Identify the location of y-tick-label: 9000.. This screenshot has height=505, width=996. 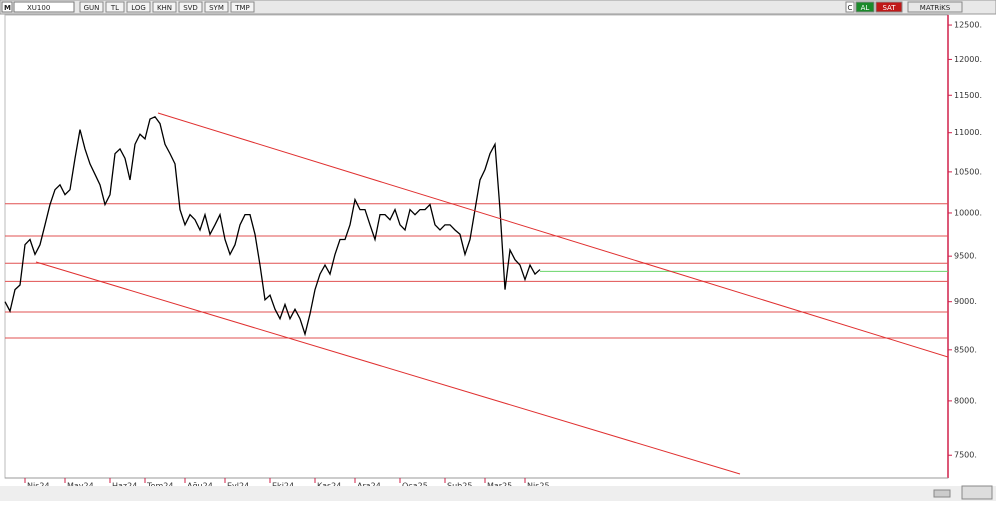
(965, 301).